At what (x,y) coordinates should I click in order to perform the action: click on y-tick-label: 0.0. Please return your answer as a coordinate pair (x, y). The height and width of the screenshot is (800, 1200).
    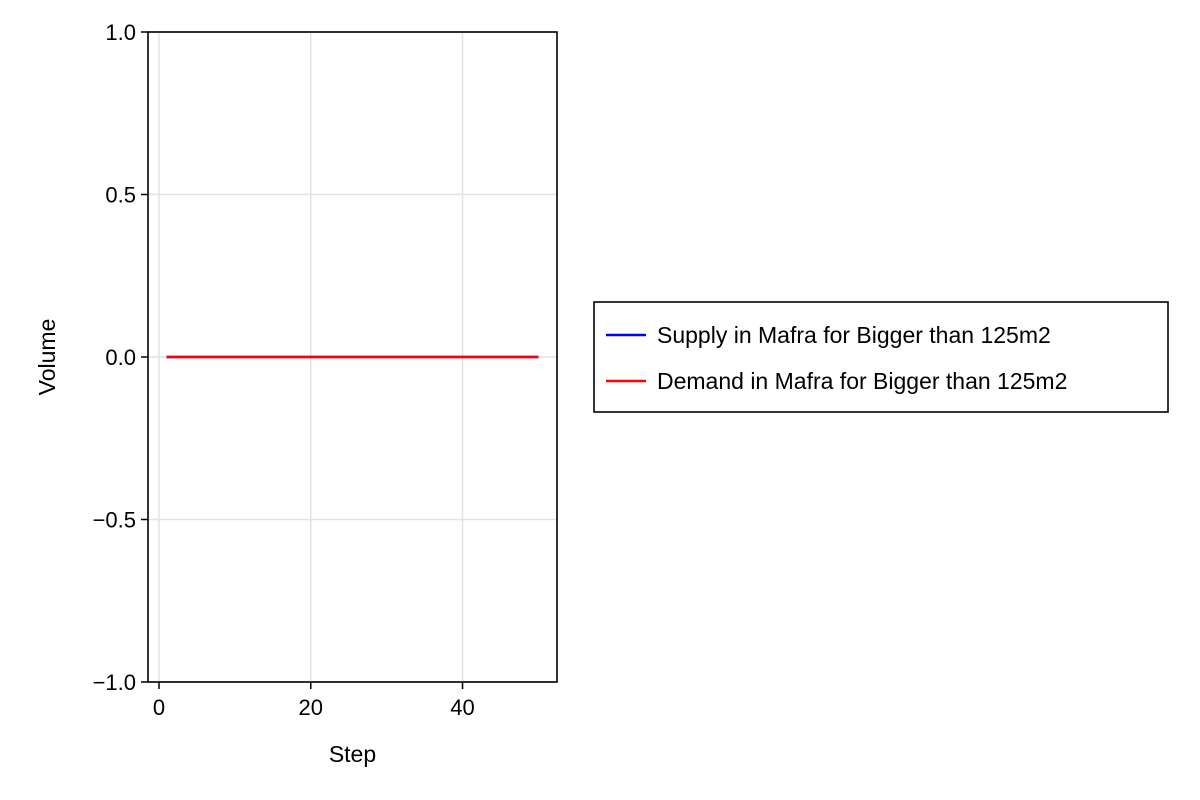
    Looking at the image, I should click on (120, 357).